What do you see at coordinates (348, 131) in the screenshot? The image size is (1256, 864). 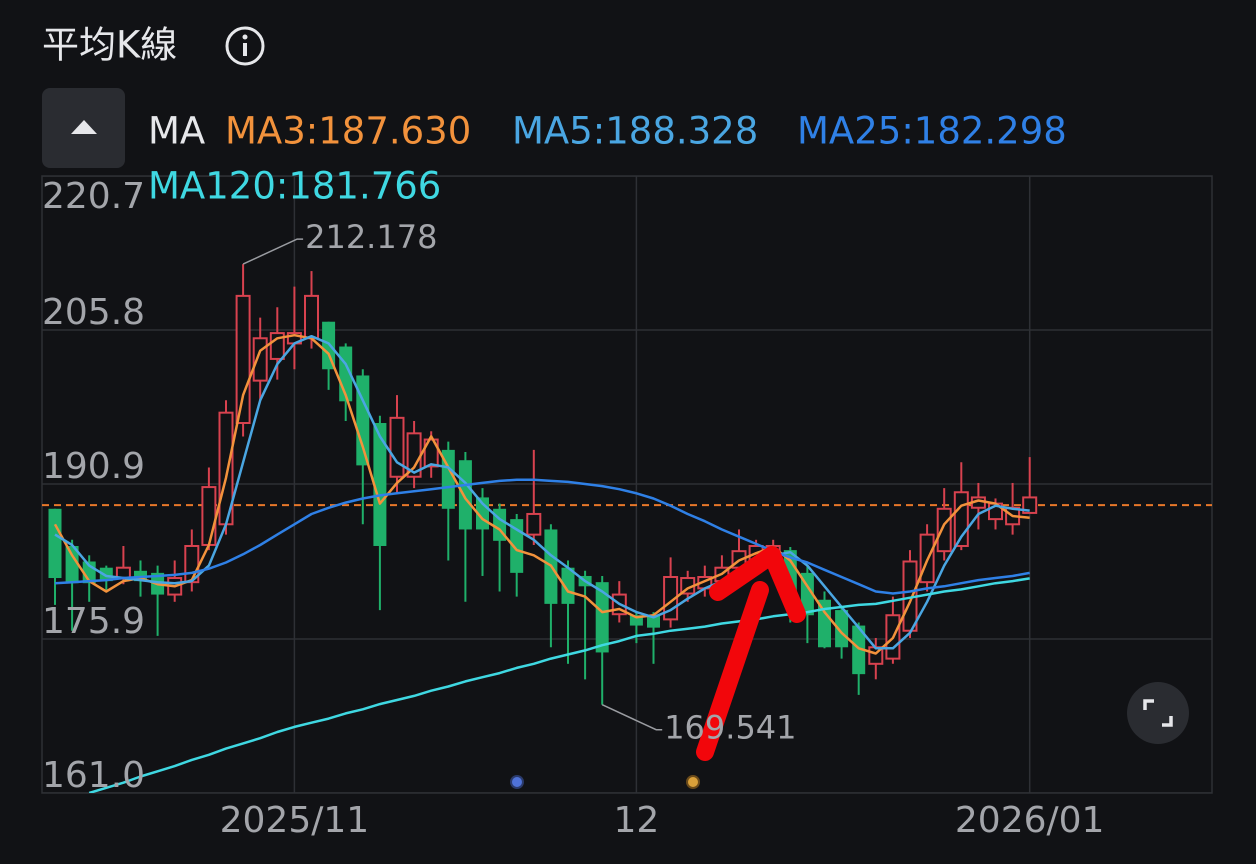 I see `legend-entry: MA3:187.630` at bounding box center [348, 131].